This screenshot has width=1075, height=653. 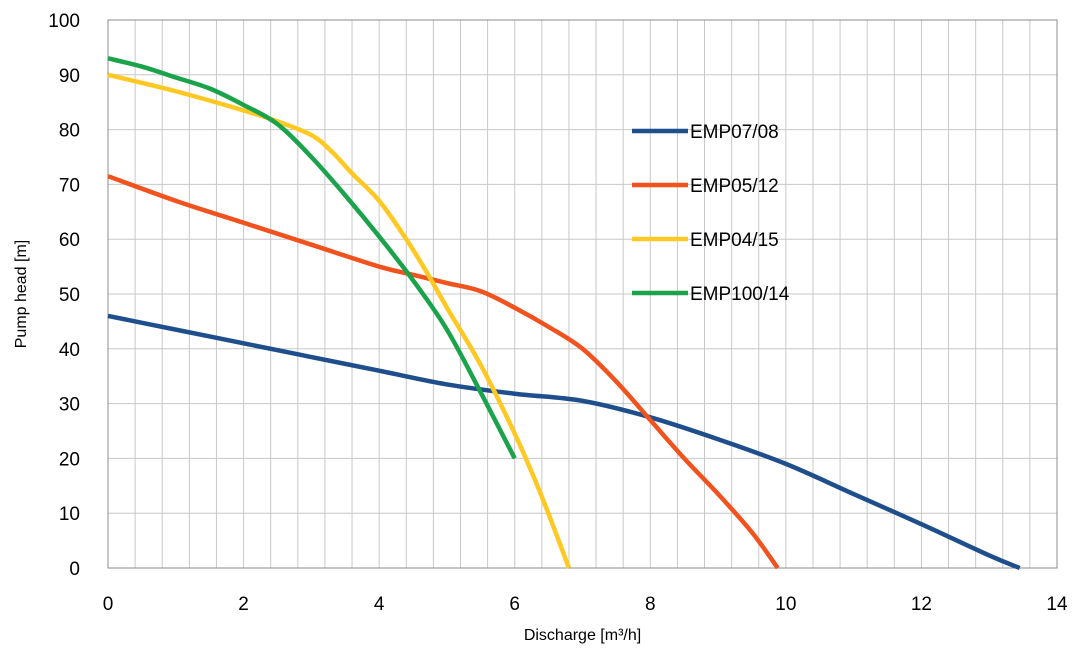 What do you see at coordinates (711, 213) in the screenshot?
I see `legend: EMP07/08 EMP05/12 EMP04/15 EMP100/14` at bounding box center [711, 213].